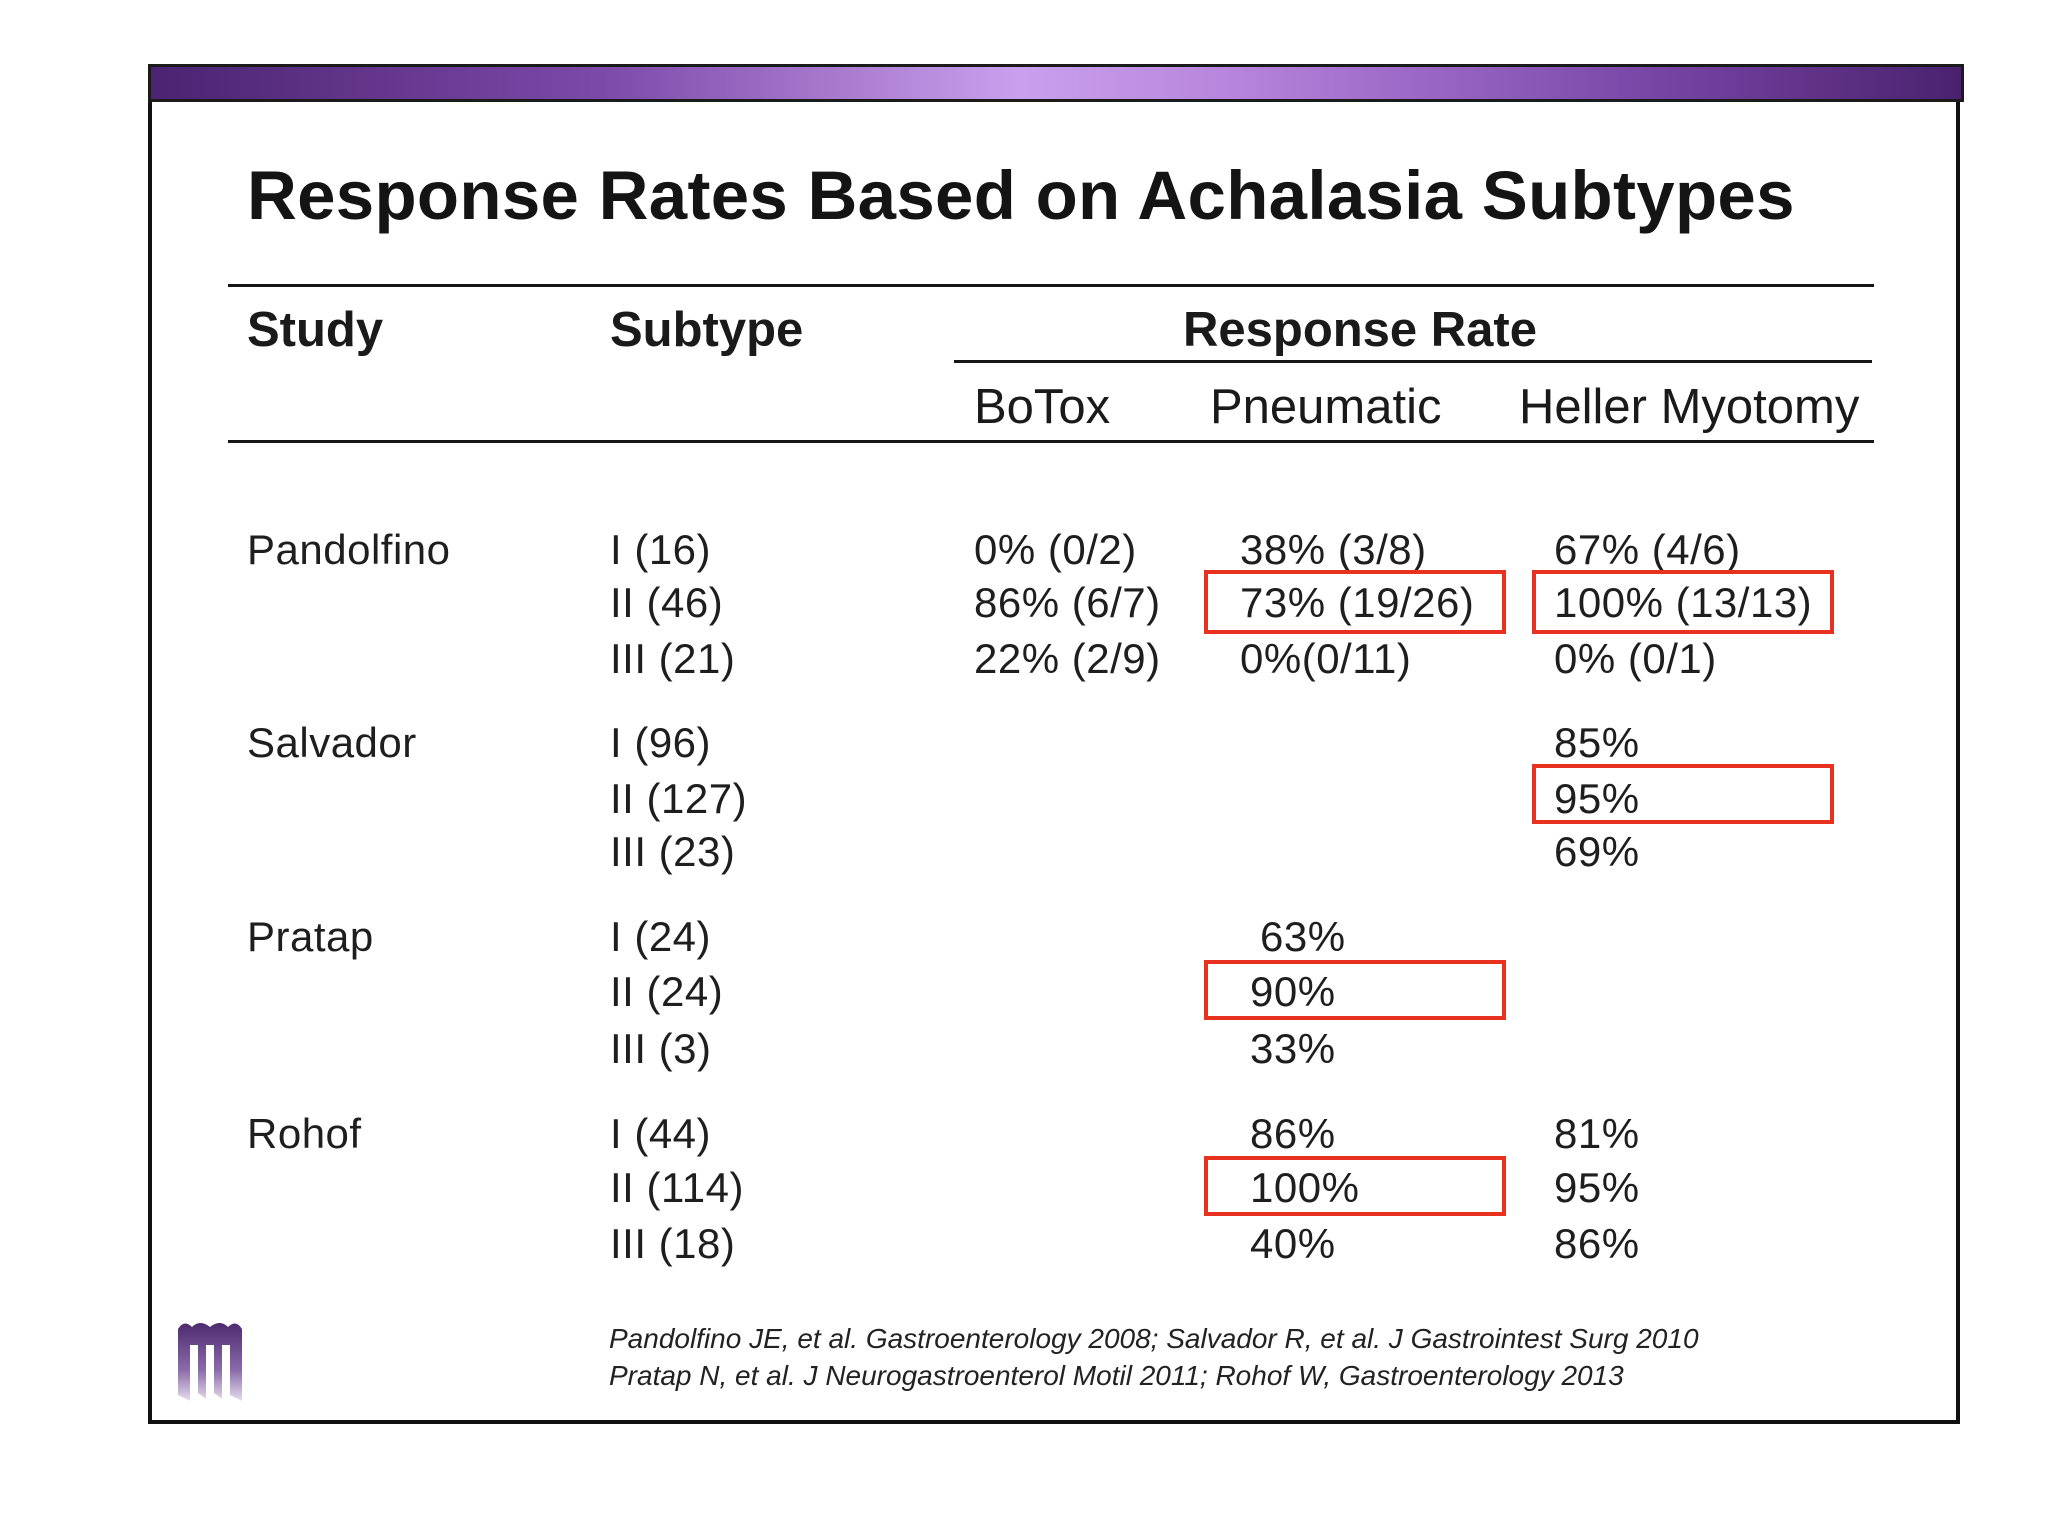 The width and height of the screenshot is (2048, 1536). What do you see at coordinates (1689, 407) in the screenshot?
I see `header-heller-myotomy: Heller Myotomy` at bounding box center [1689, 407].